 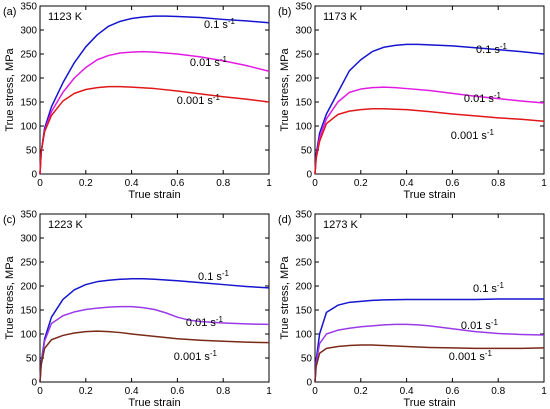 I want to click on panel-label: (b), so click(x=284, y=12).